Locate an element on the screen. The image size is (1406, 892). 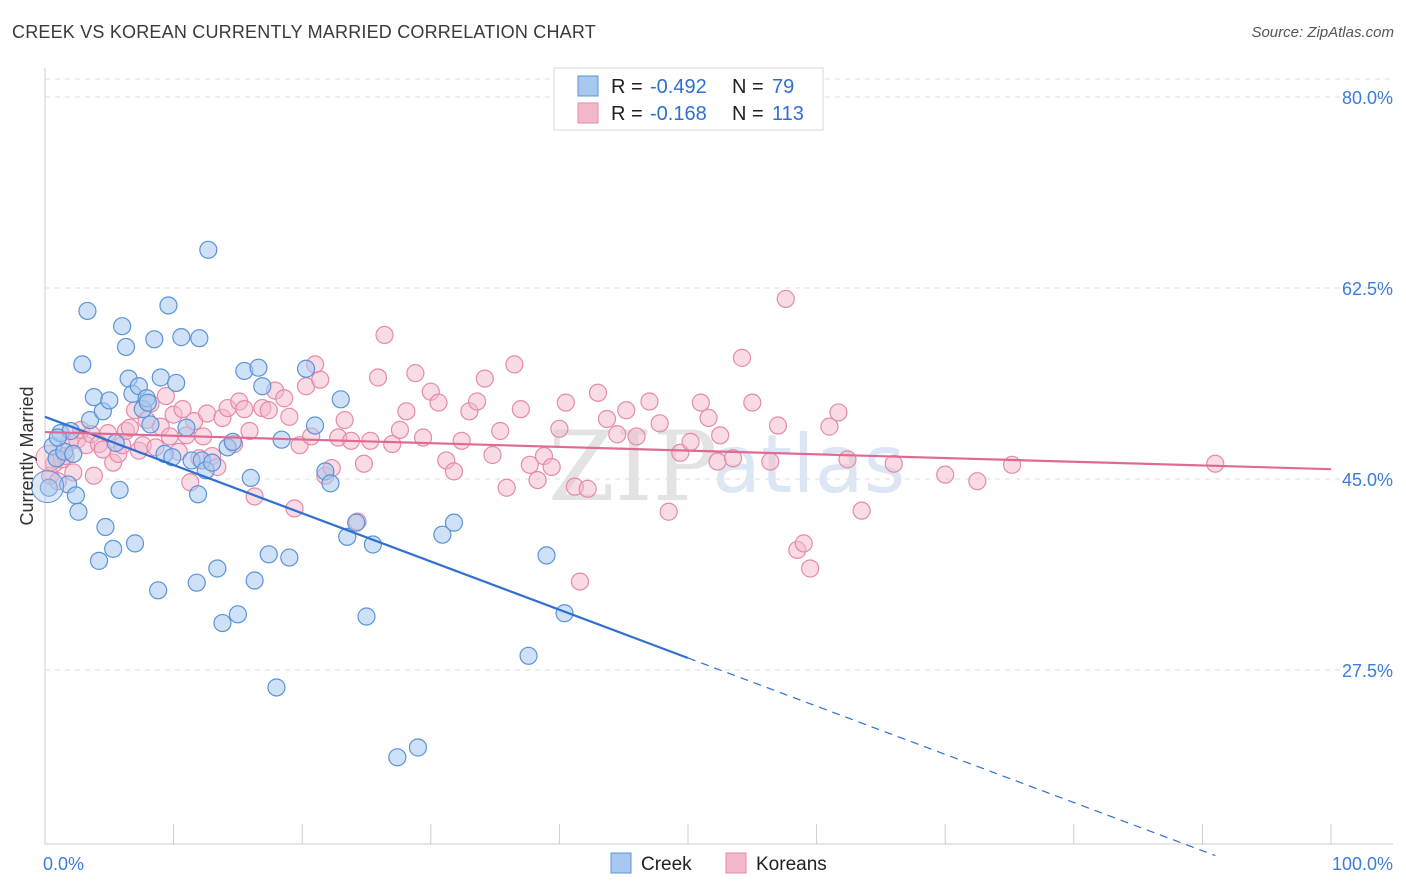
legend-korean-n-value: 113 is located at coordinates (788, 114).